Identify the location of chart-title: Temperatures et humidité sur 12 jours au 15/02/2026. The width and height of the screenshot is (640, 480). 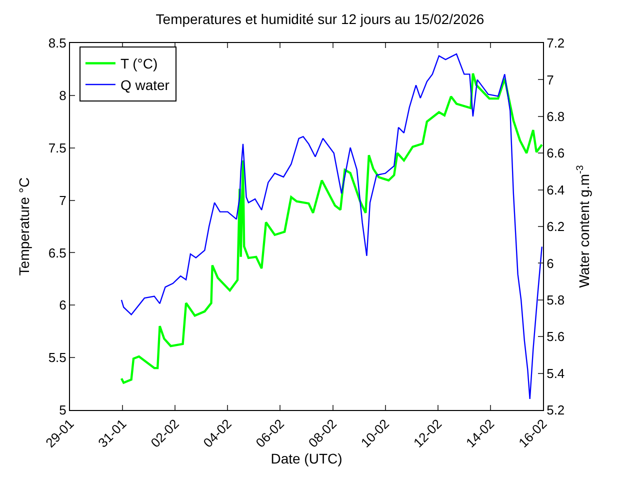
(320, 19).